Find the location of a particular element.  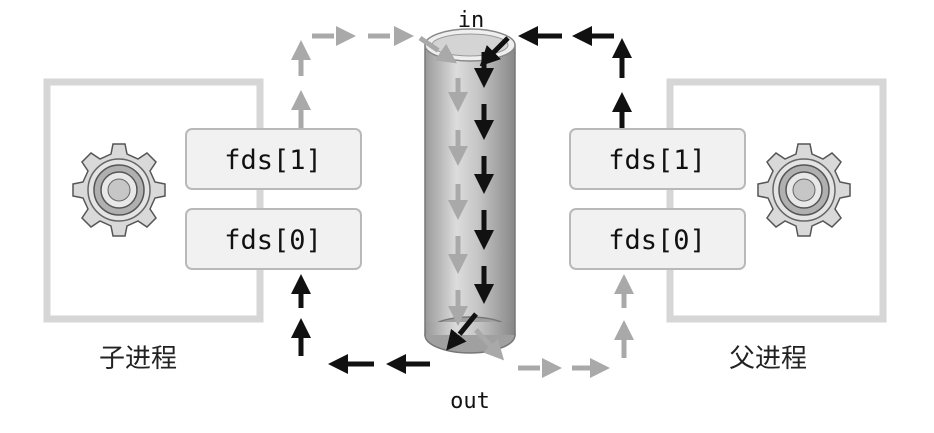

child-fds0-box: fds[0] is located at coordinates (273, 239).